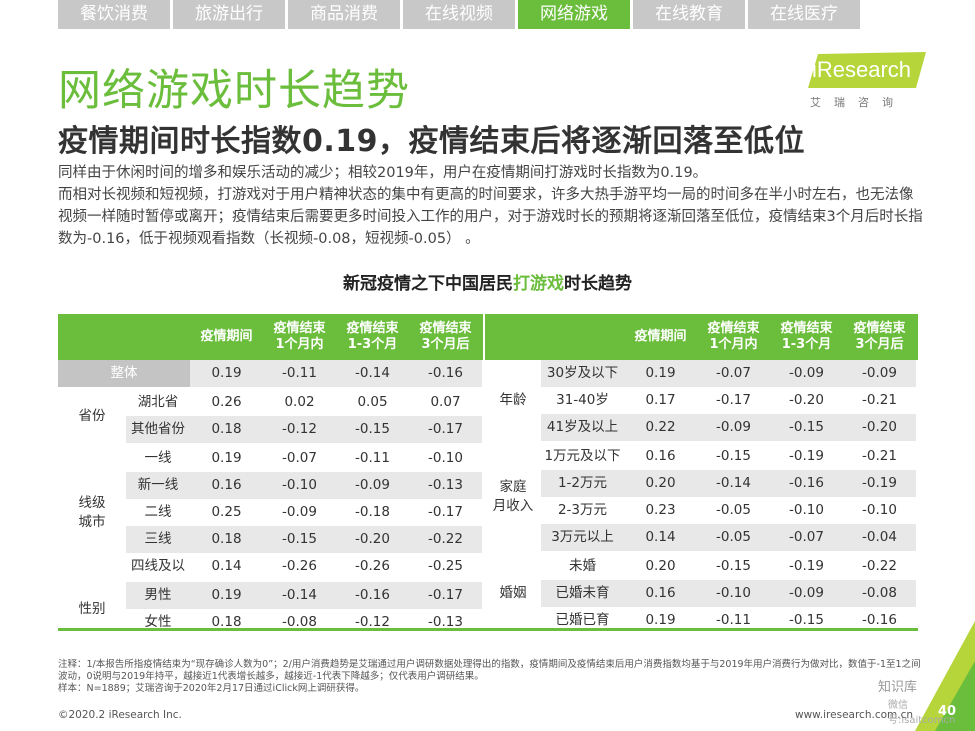 The image size is (975, 731). What do you see at coordinates (158, 595) in the screenshot?
I see `row-label: 男性` at bounding box center [158, 595].